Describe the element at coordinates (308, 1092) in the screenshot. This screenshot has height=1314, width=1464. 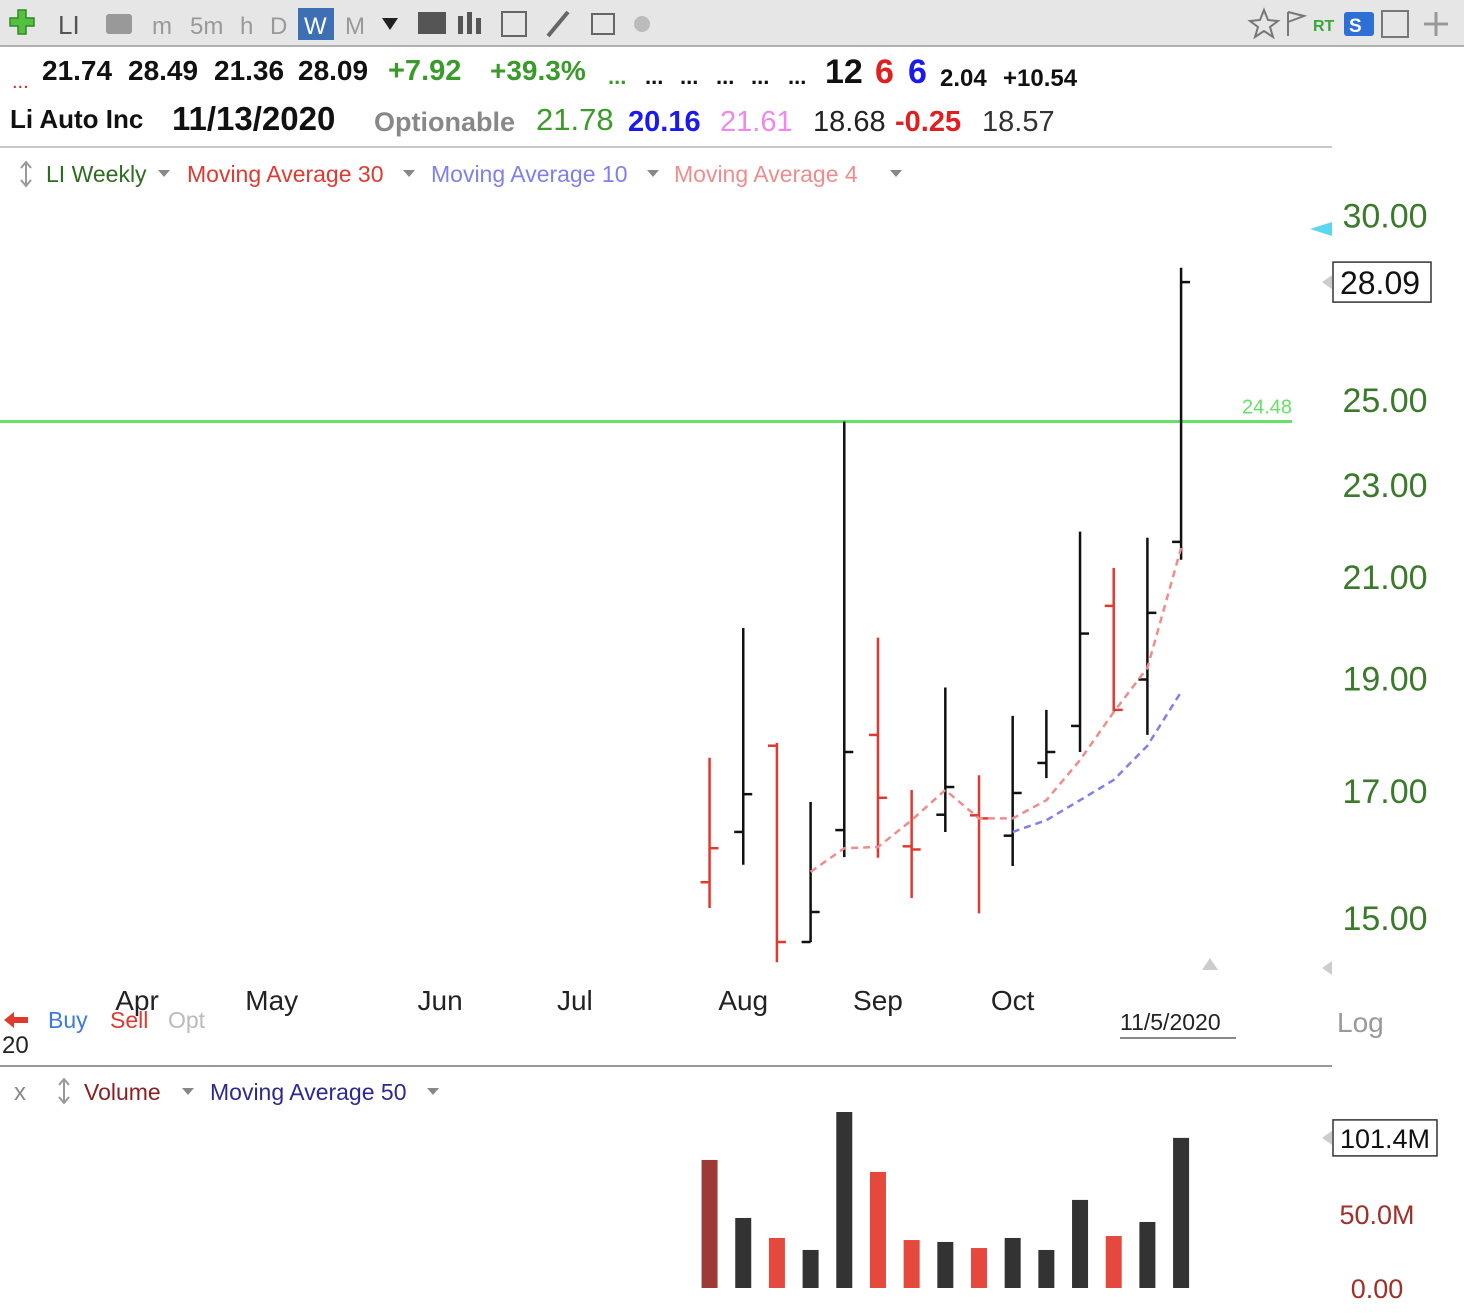
I see `legend-item: Moving Average 50` at that location.